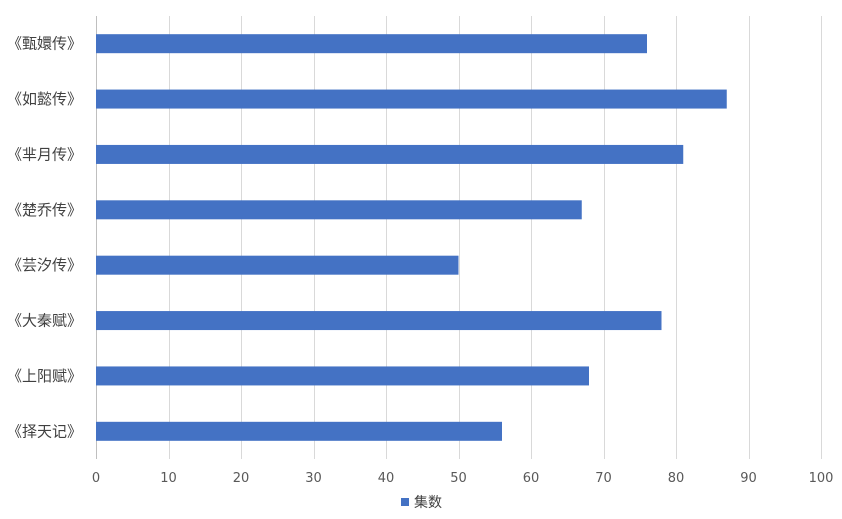  What do you see at coordinates (313, 478) in the screenshot?
I see `x-tick-label: 30` at bounding box center [313, 478].